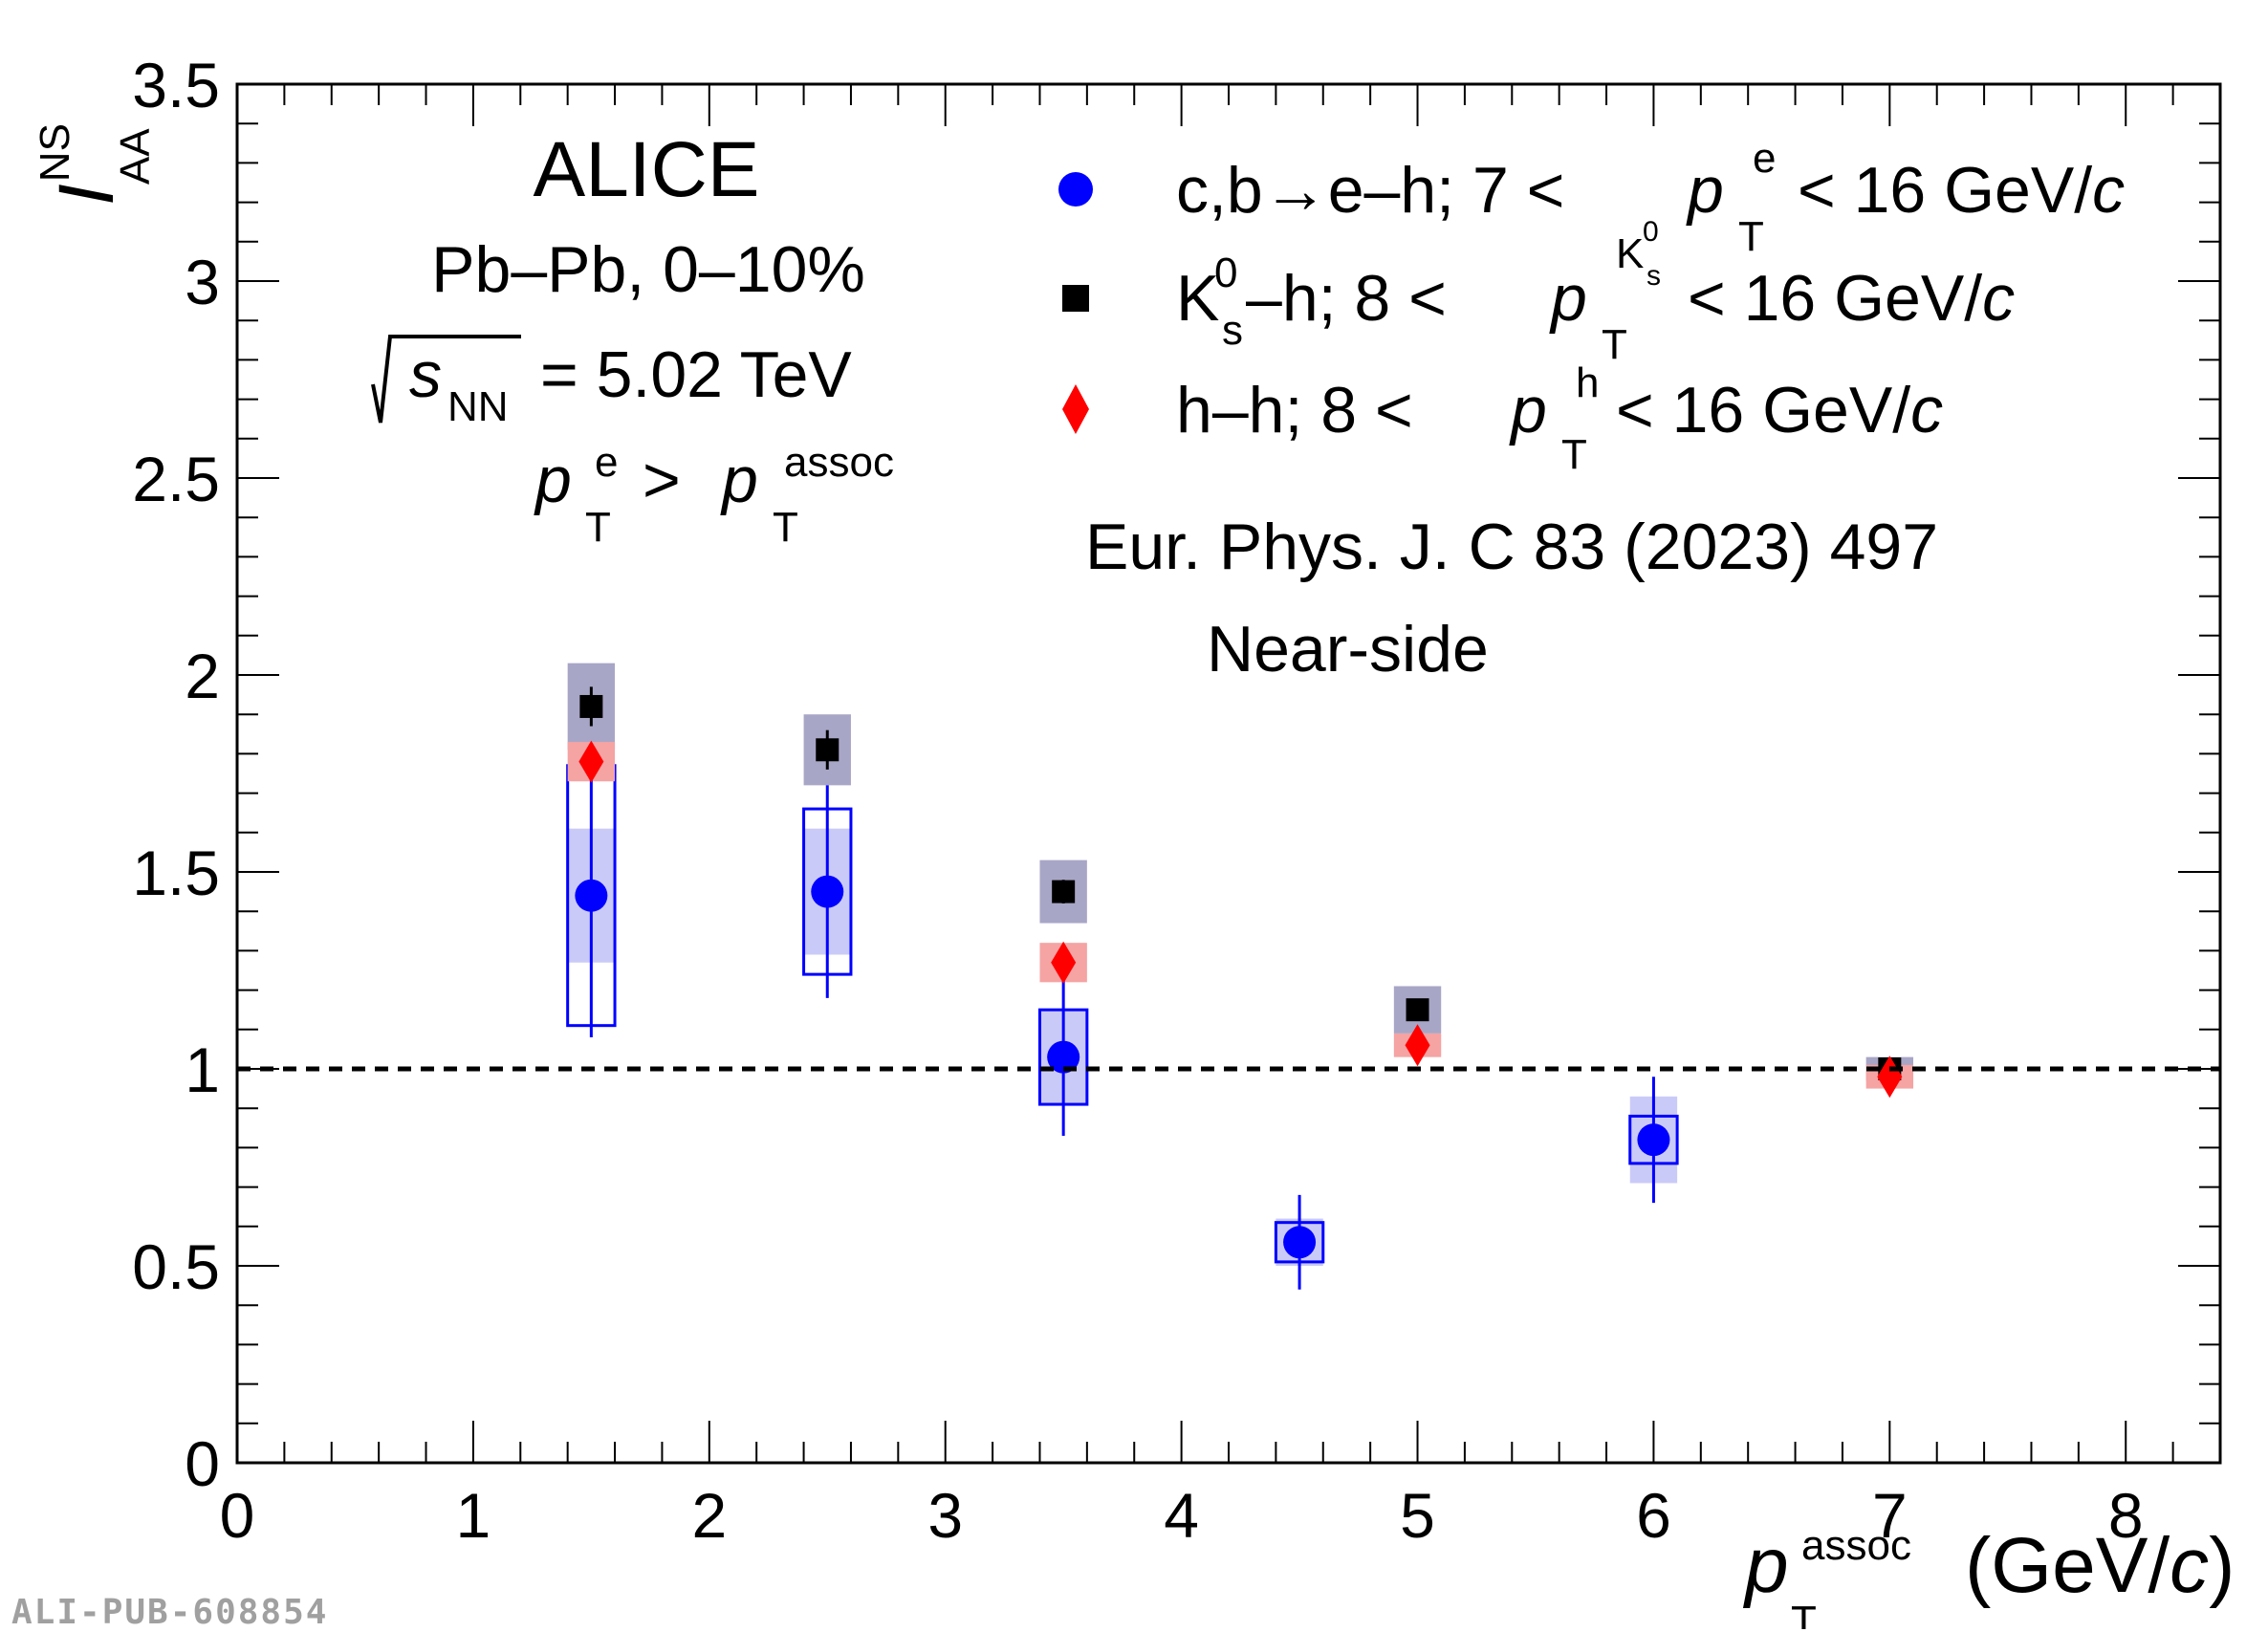 The width and height of the screenshot is (2268, 1632). What do you see at coordinates (1890, 1515) in the screenshot?
I see `x-tick-label: 7` at bounding box center [1890, 1515].